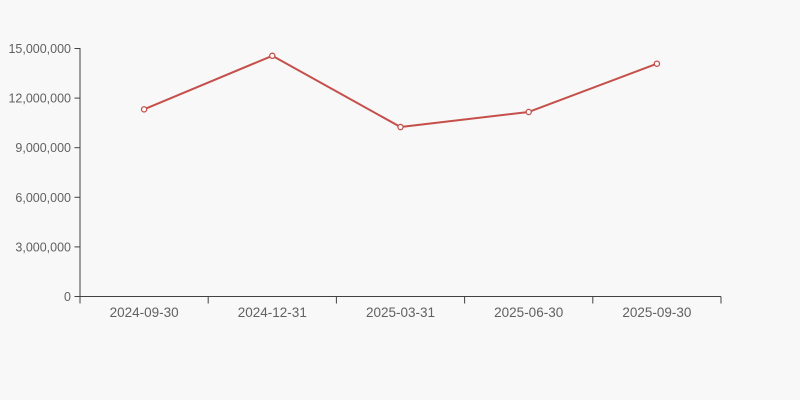 Image resolution: width=800 pixels, height=400 pixels. Describe the element at coordinates (43, 148) in the screenshot. I see `y-axis-tick-label: 9,000,000` at that location.